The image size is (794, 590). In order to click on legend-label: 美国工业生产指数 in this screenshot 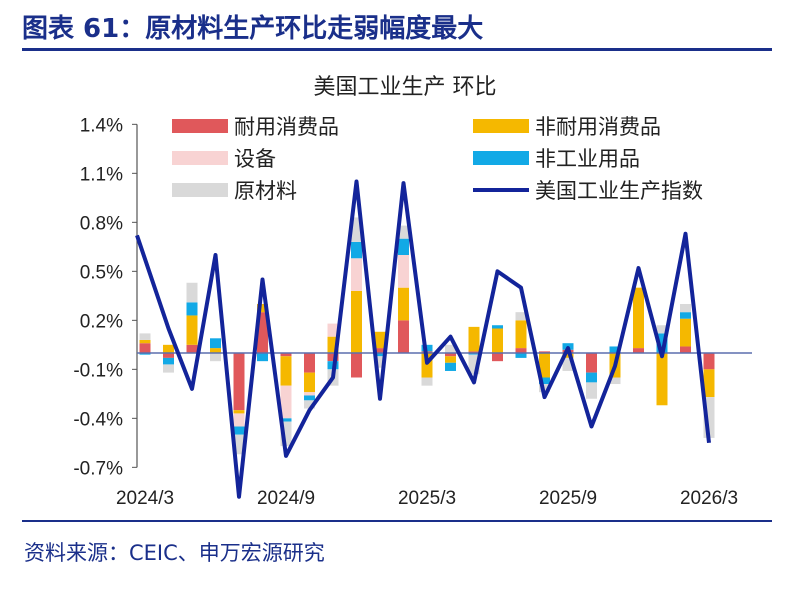, I will do `click(619, 191)`.